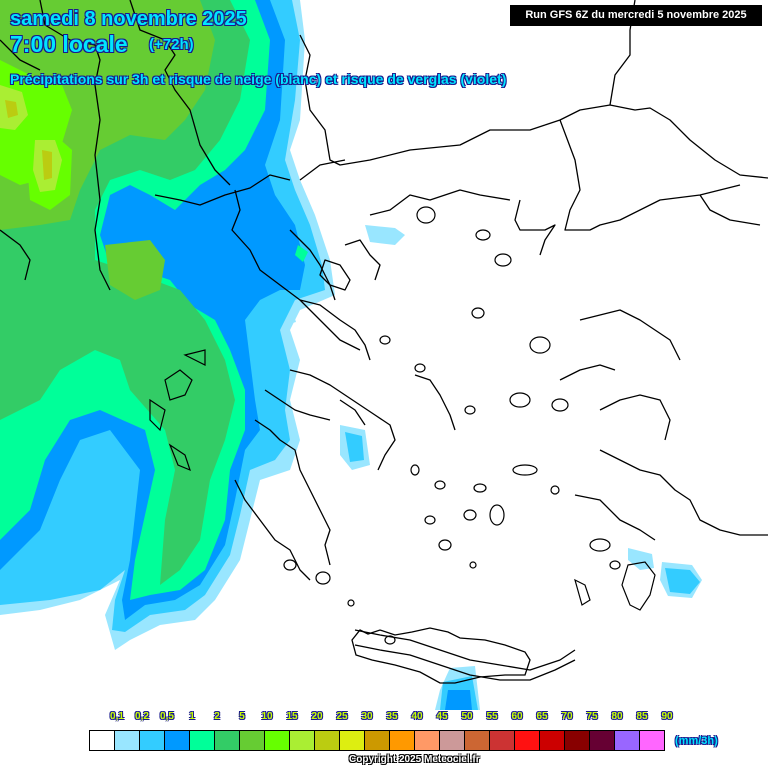  What do you see at coordinates (441, 655) in the screenshot?
I see `crete-island` at bounding box center [441, 655].